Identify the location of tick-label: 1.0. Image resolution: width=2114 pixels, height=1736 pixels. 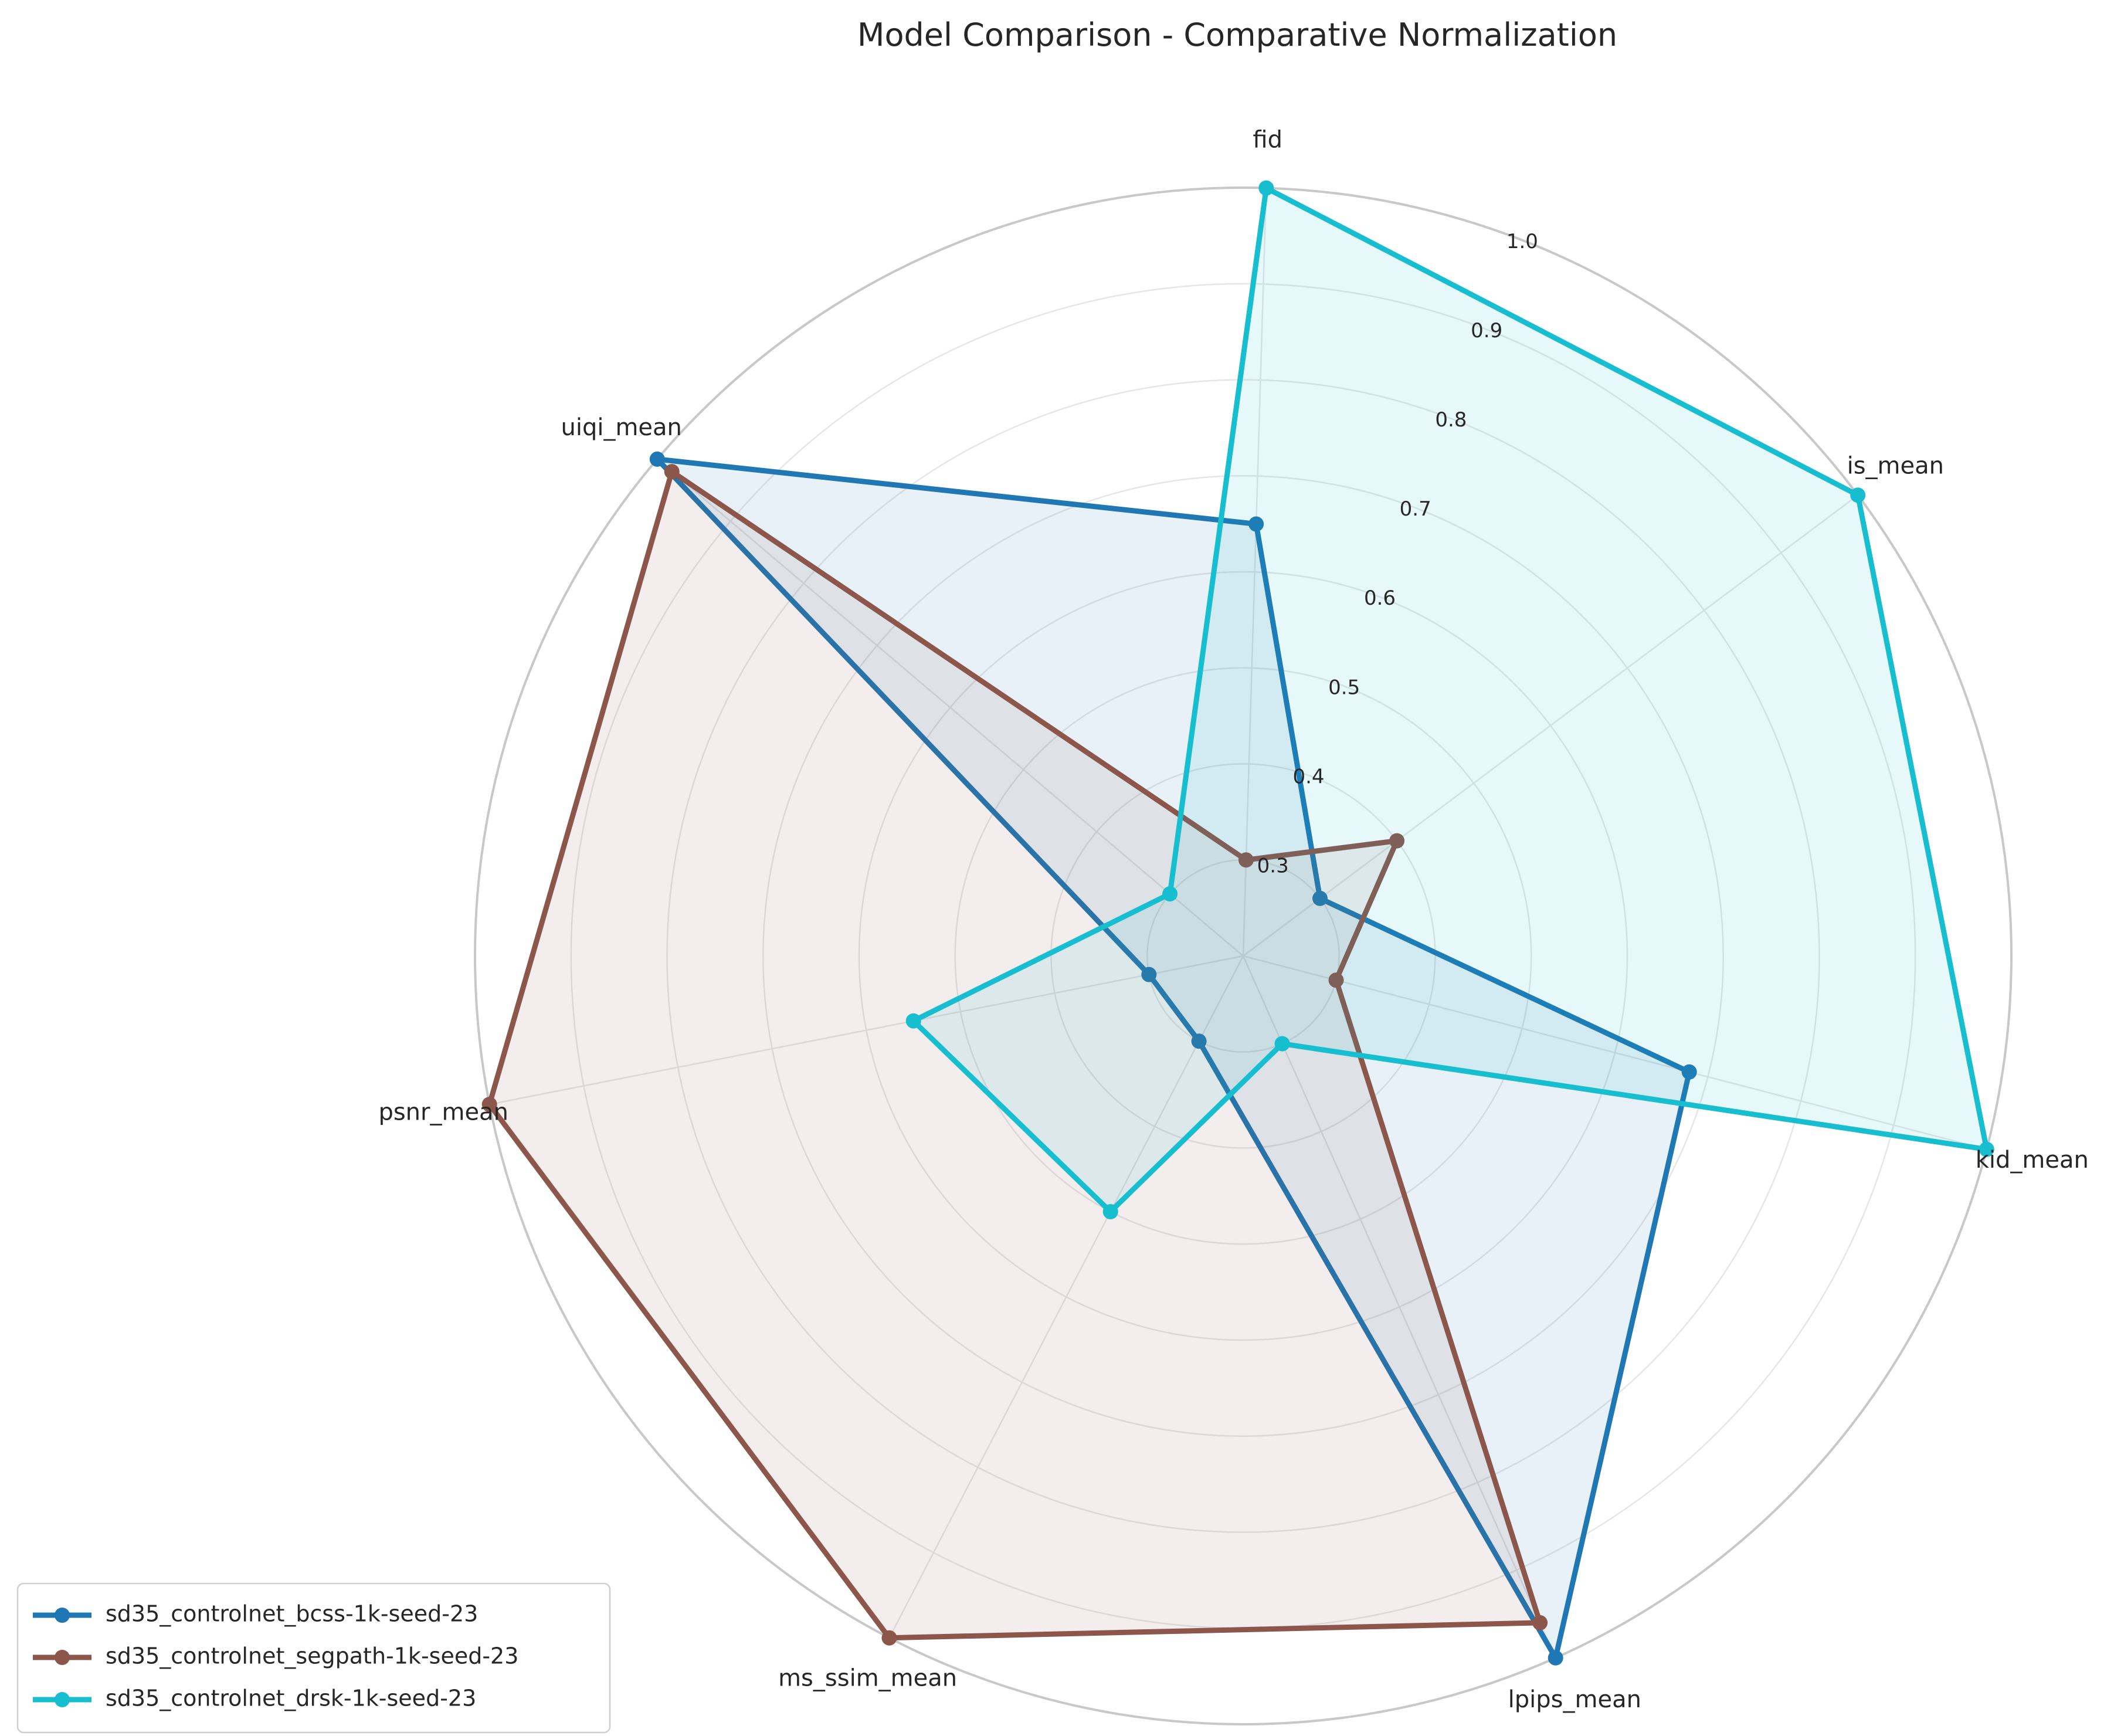
(1522, 241).